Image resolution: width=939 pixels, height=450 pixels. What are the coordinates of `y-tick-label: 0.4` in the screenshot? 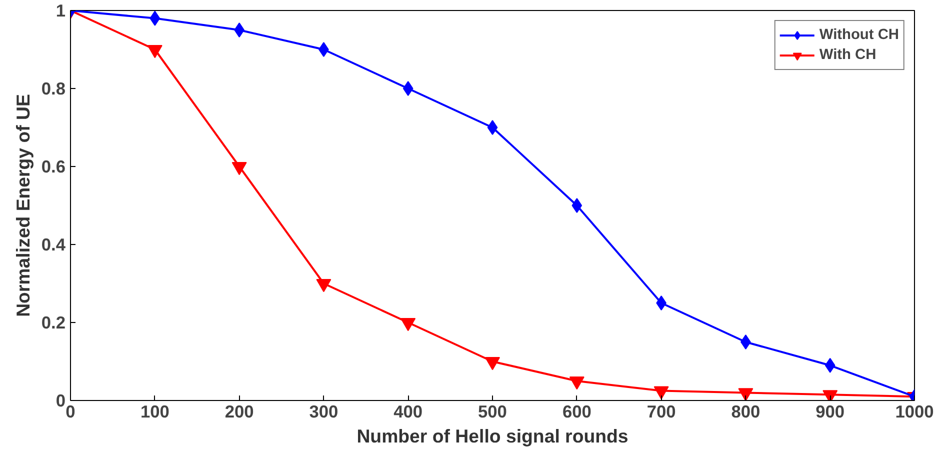 It's located at (53, 244).